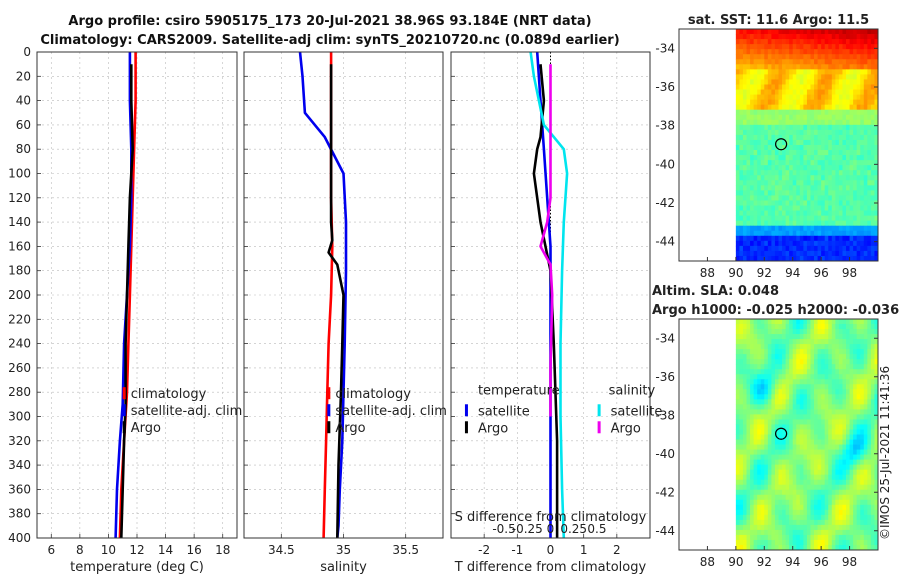 The height and width of the screenshot is (580, 900). I want to click on legend-label: satellite, so click(637, 411).